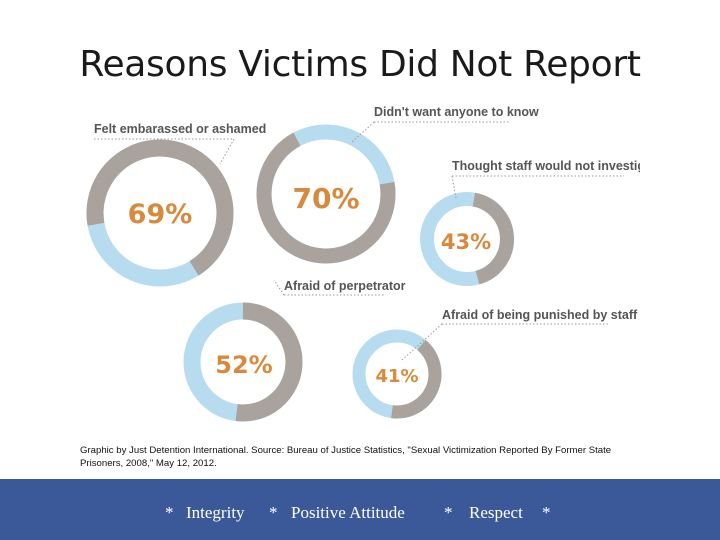 This screenshot has width=720, height=540. Describe the element at coordinates (345, 286) in the screenshot. I see `callout-label-perpetrator: Afraid of perpetrator` at that location.